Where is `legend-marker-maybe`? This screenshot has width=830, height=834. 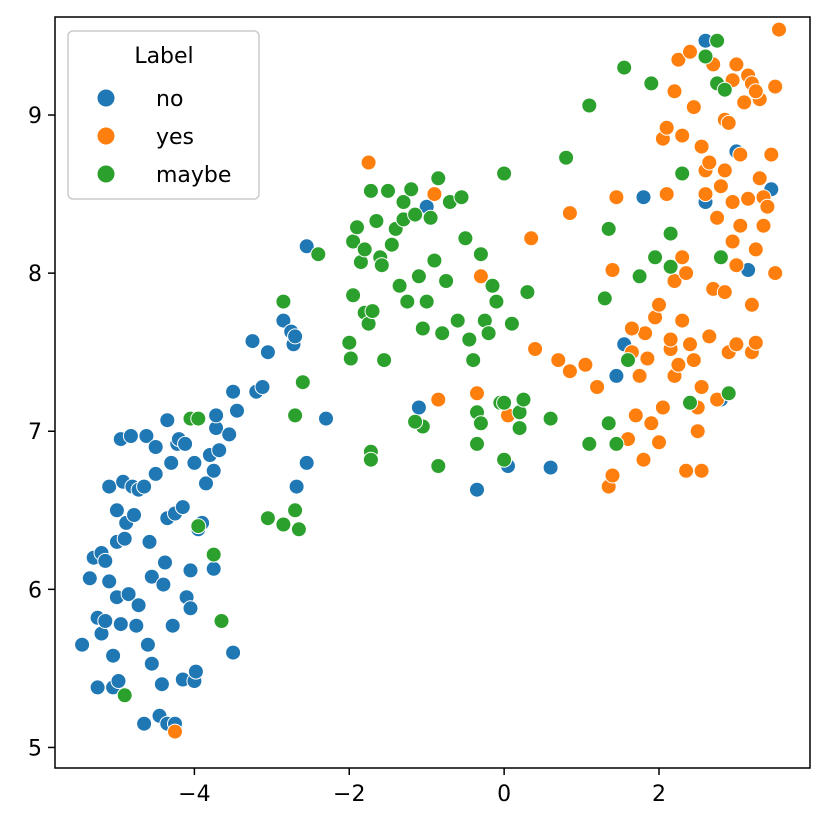
legend-marker-maybe is located at coordinates (106, 174).